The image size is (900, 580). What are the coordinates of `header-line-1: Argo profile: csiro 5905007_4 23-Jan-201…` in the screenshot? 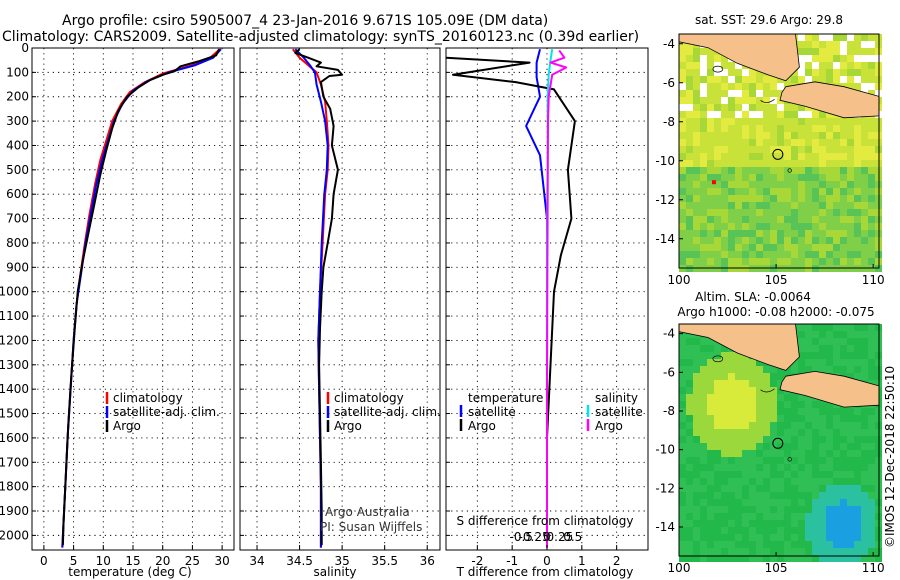 It's located at (305, 21).